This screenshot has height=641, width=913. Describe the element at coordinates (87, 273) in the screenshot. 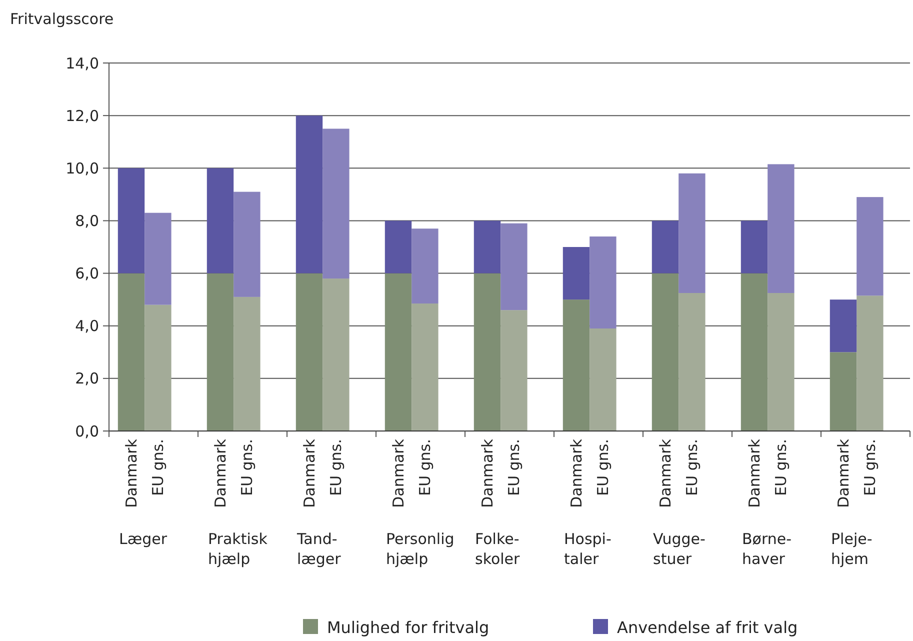

I see `y-tick-label: 6,0` at that location.